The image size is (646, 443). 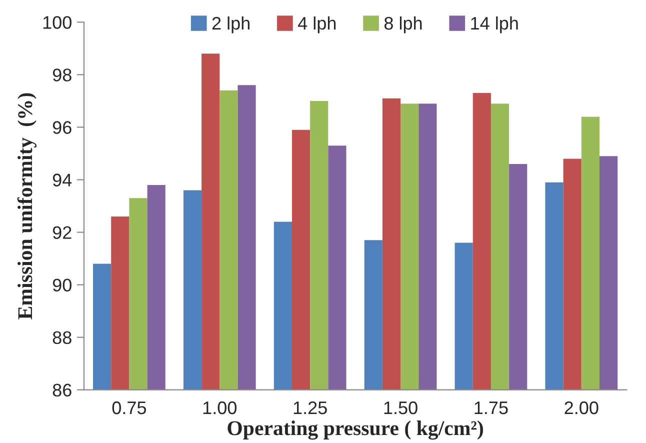 I want to click on legend-label: 4 lph, so click(x=317, y=25).